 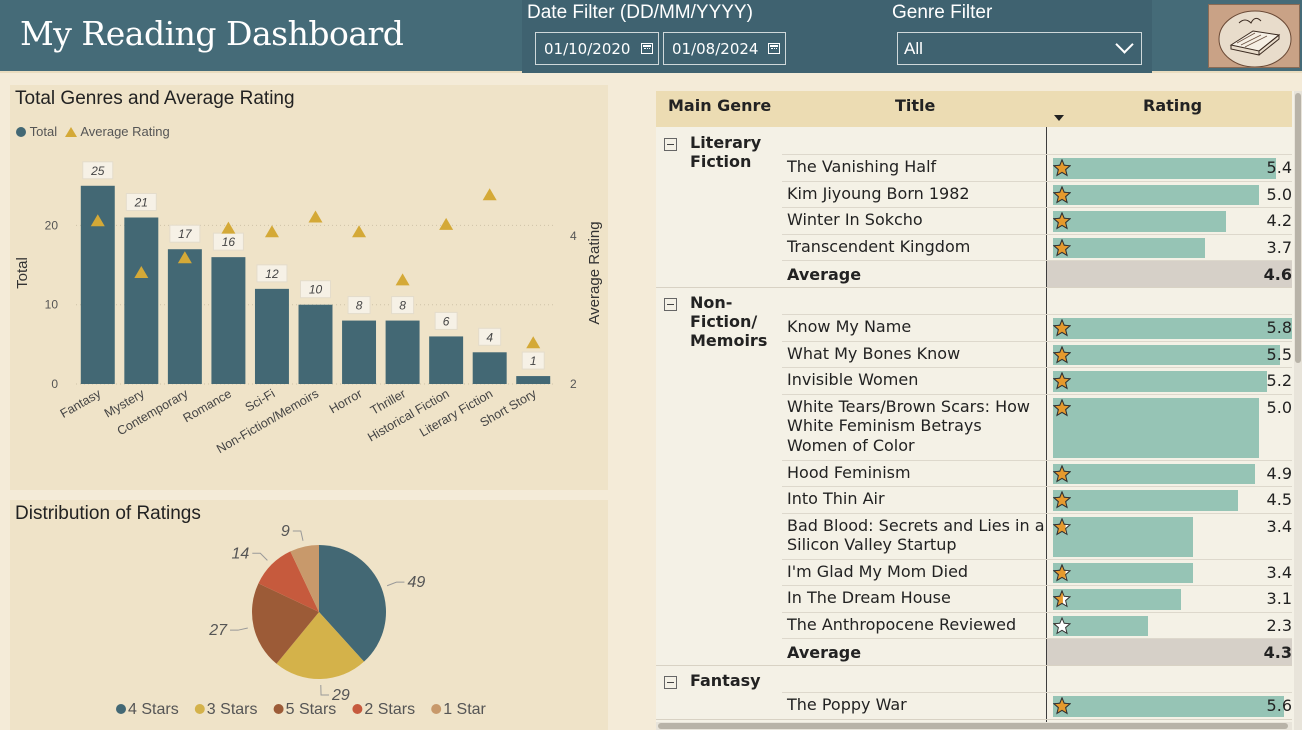 What do you see at coordinates (974, 719) in the screenshot?
I see `group-divider` at bounding box center [974, 719].